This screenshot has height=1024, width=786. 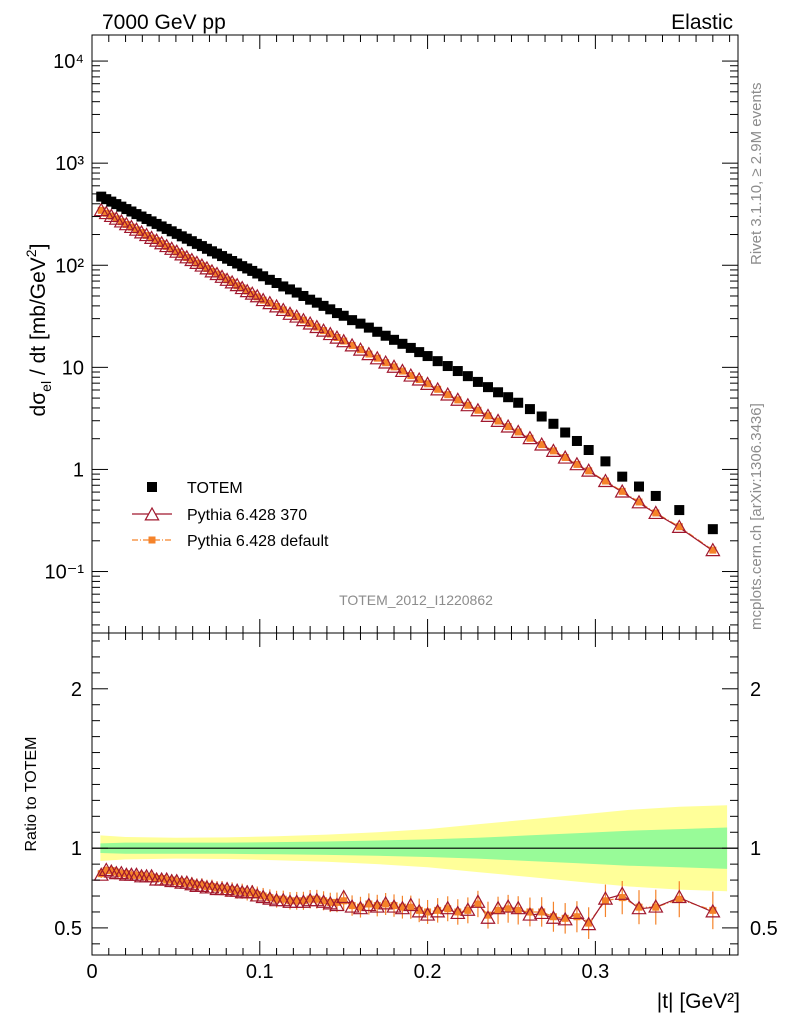 What do you see at coordinates (76, 690) in the screenshot?
I see `ratio-y-tick-label-left: 2` at bounding box center [76, 690].